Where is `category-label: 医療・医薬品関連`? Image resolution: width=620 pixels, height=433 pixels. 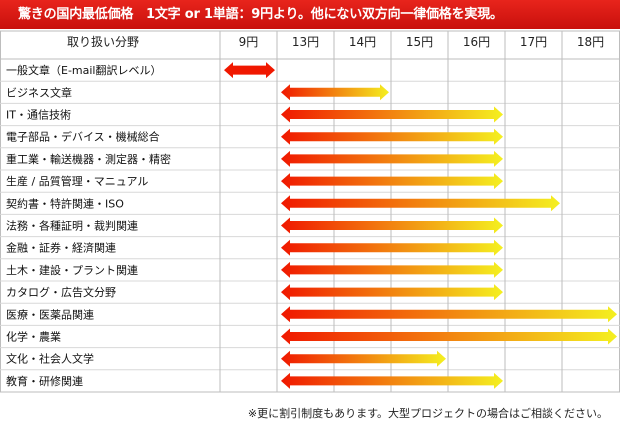 category-label: 医療・医薬品関連 is located at coordinates (50, 314).